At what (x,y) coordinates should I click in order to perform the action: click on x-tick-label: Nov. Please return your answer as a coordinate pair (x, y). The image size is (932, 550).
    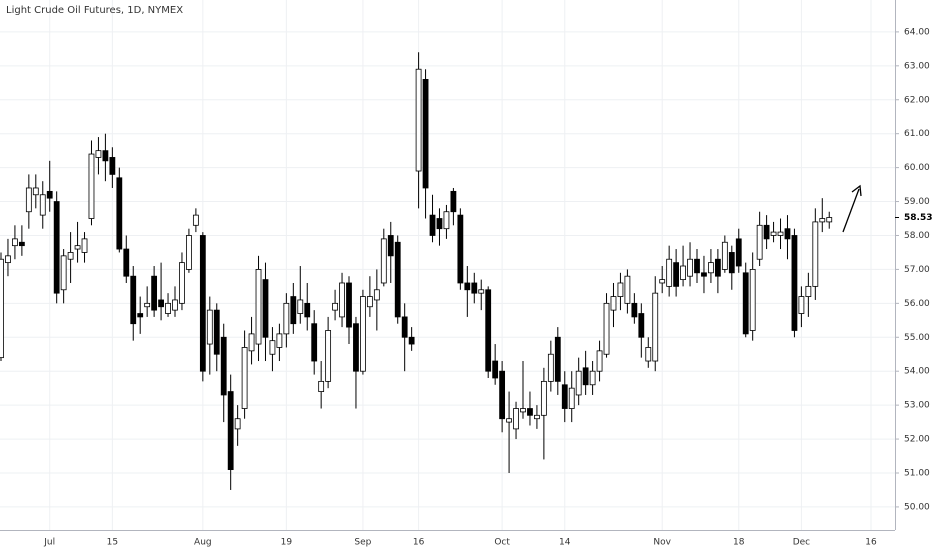
    Looking at the image, I should click on (662, 543).